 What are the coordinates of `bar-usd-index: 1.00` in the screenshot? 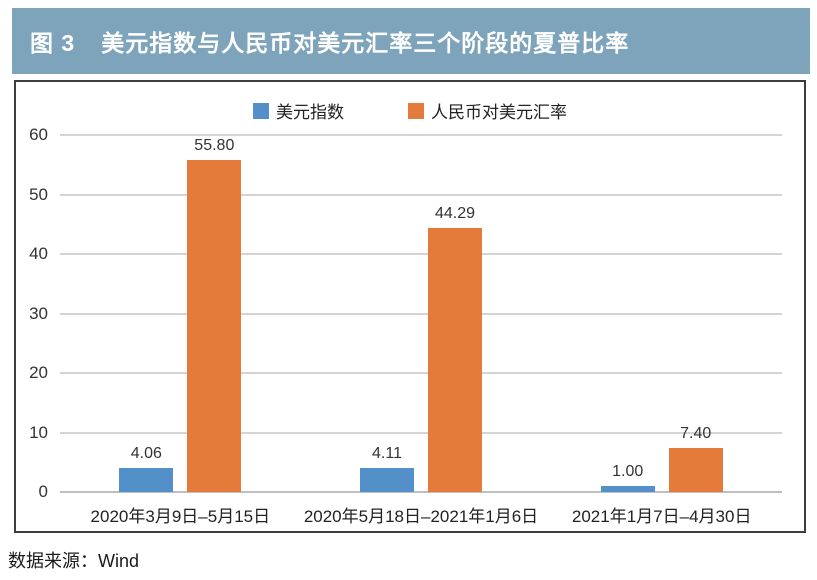 It's located at (627, 477).